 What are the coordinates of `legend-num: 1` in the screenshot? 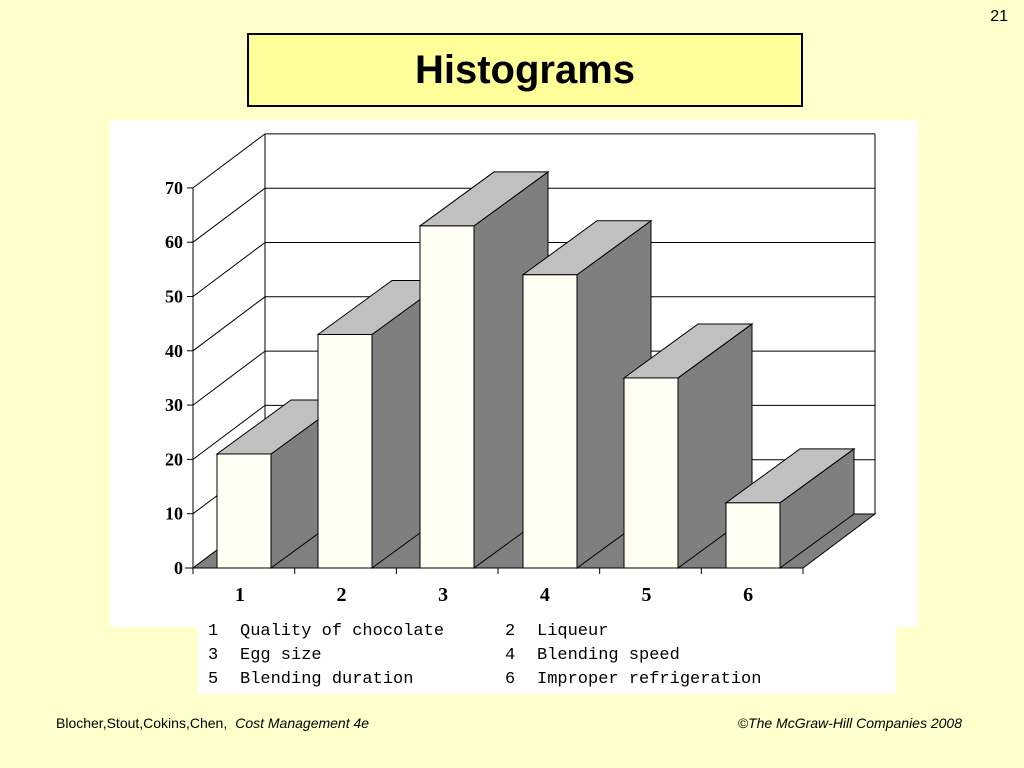 It's located at (213, 631).